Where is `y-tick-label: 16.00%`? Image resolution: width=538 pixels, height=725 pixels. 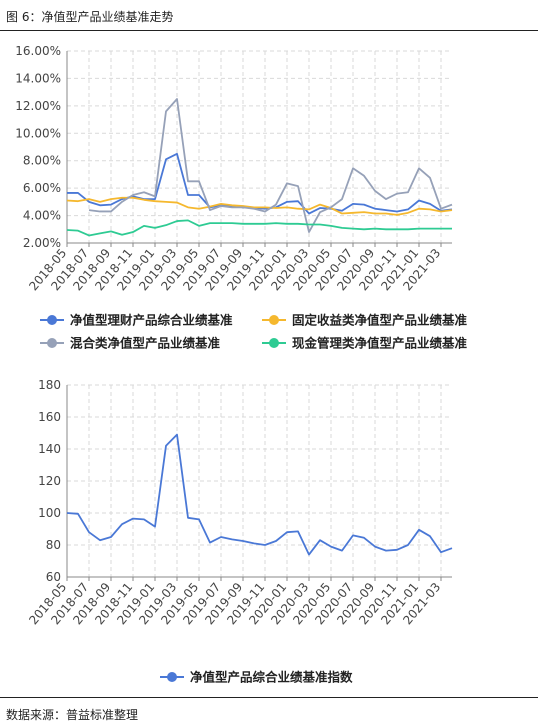
y-tick-label: 16.00% is located at coordinates (38, 51).